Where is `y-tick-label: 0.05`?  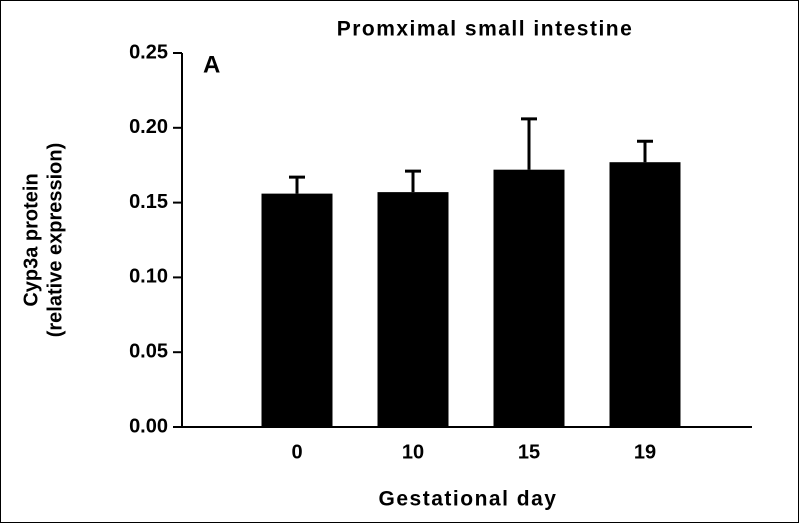
y-tick-label: 0.05 is located at coordinates (148, 351).